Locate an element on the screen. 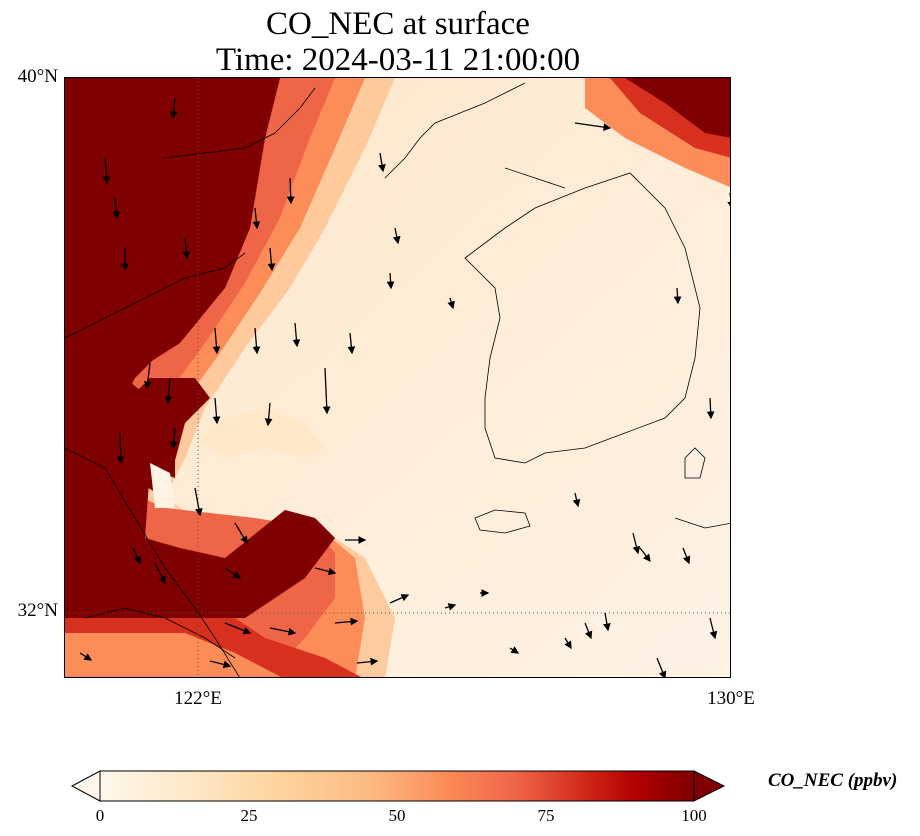 This screenshot has height=836, width=920. bohai-coast is located at coordinates (240, 123).